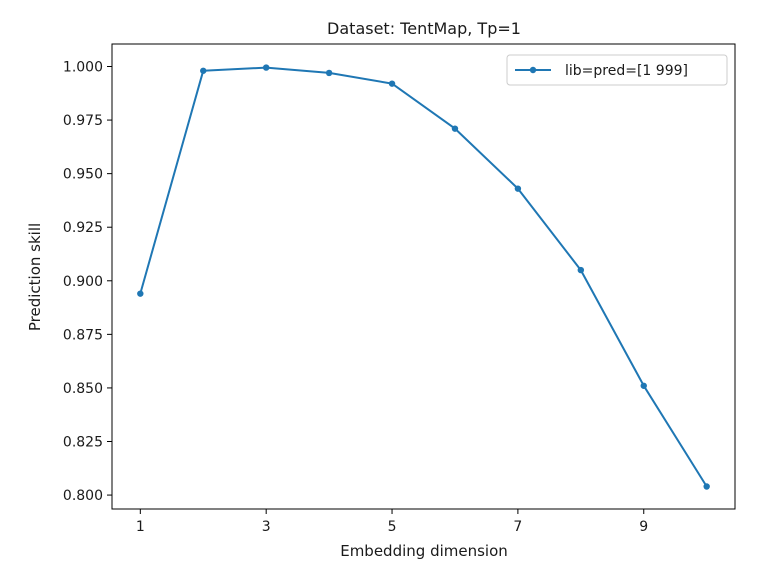  I want to click on y-tick-label: 0.875, so click(83, 335).